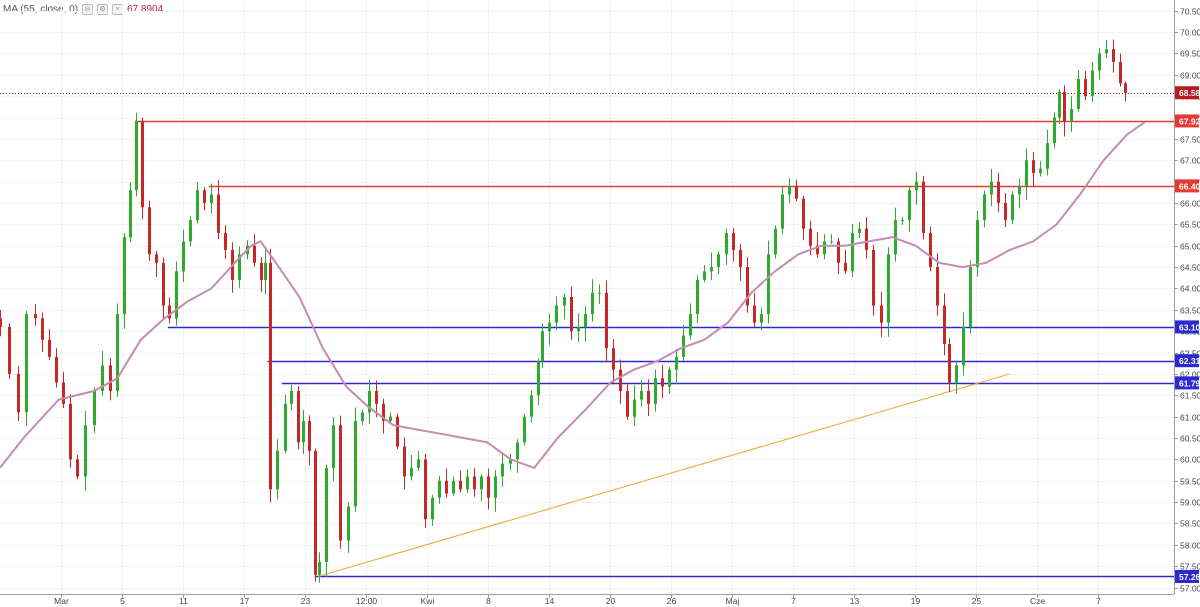 The image size is (1200, 607). Describe the element at coordinates (916, 601) in the screenshot. I see `time-tick-label: 19` at that location.